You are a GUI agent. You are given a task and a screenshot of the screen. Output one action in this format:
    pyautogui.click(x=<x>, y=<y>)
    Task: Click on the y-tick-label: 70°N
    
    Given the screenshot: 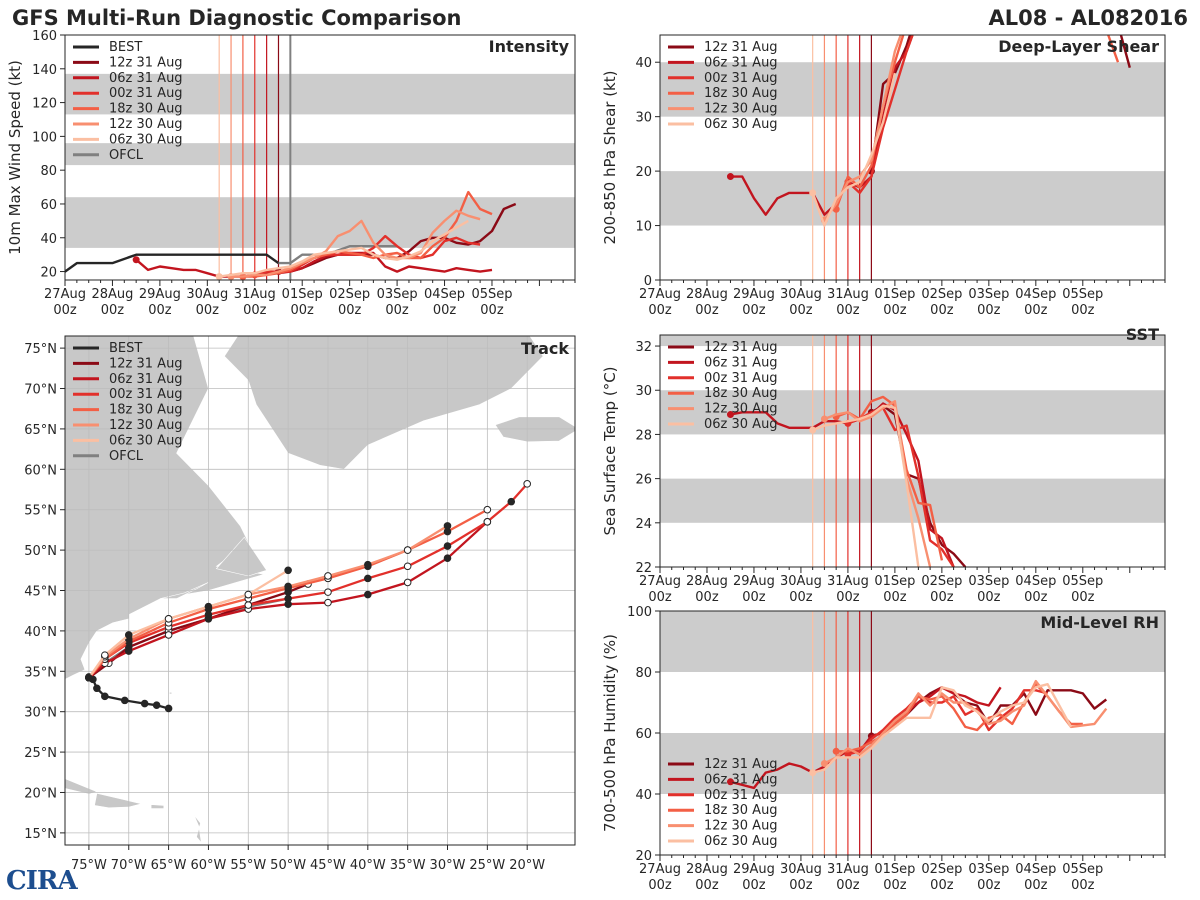 What is the action you would take?
    pyautogui.click(x=40, y=390)
    